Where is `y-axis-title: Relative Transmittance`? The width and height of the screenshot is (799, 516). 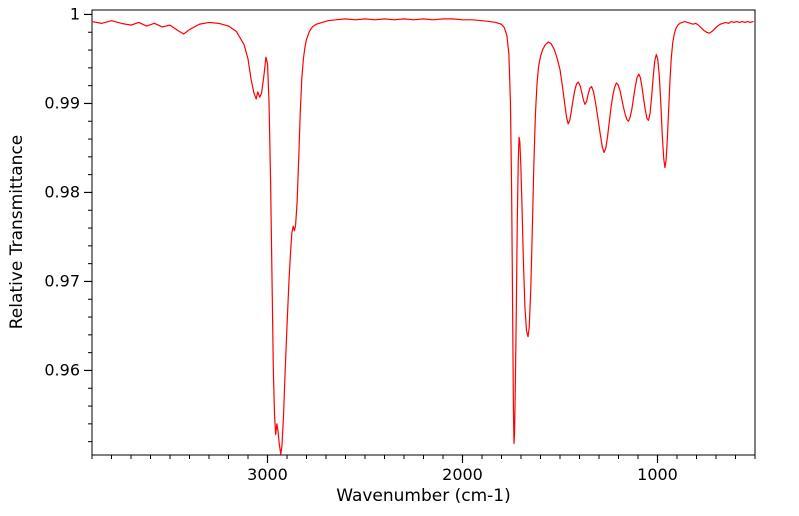
y-axis-title: Relative Transmittance is located at coordinates (17, 232).